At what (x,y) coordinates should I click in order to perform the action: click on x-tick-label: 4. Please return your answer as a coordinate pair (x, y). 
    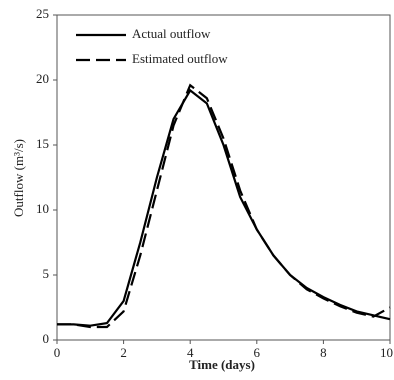
    Looking at the image, I should click on (190, 352).